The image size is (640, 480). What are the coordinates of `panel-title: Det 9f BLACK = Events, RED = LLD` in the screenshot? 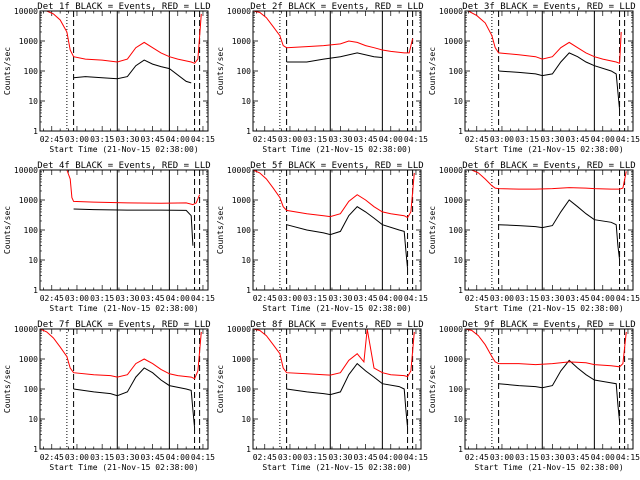 It's located at (548, 325).